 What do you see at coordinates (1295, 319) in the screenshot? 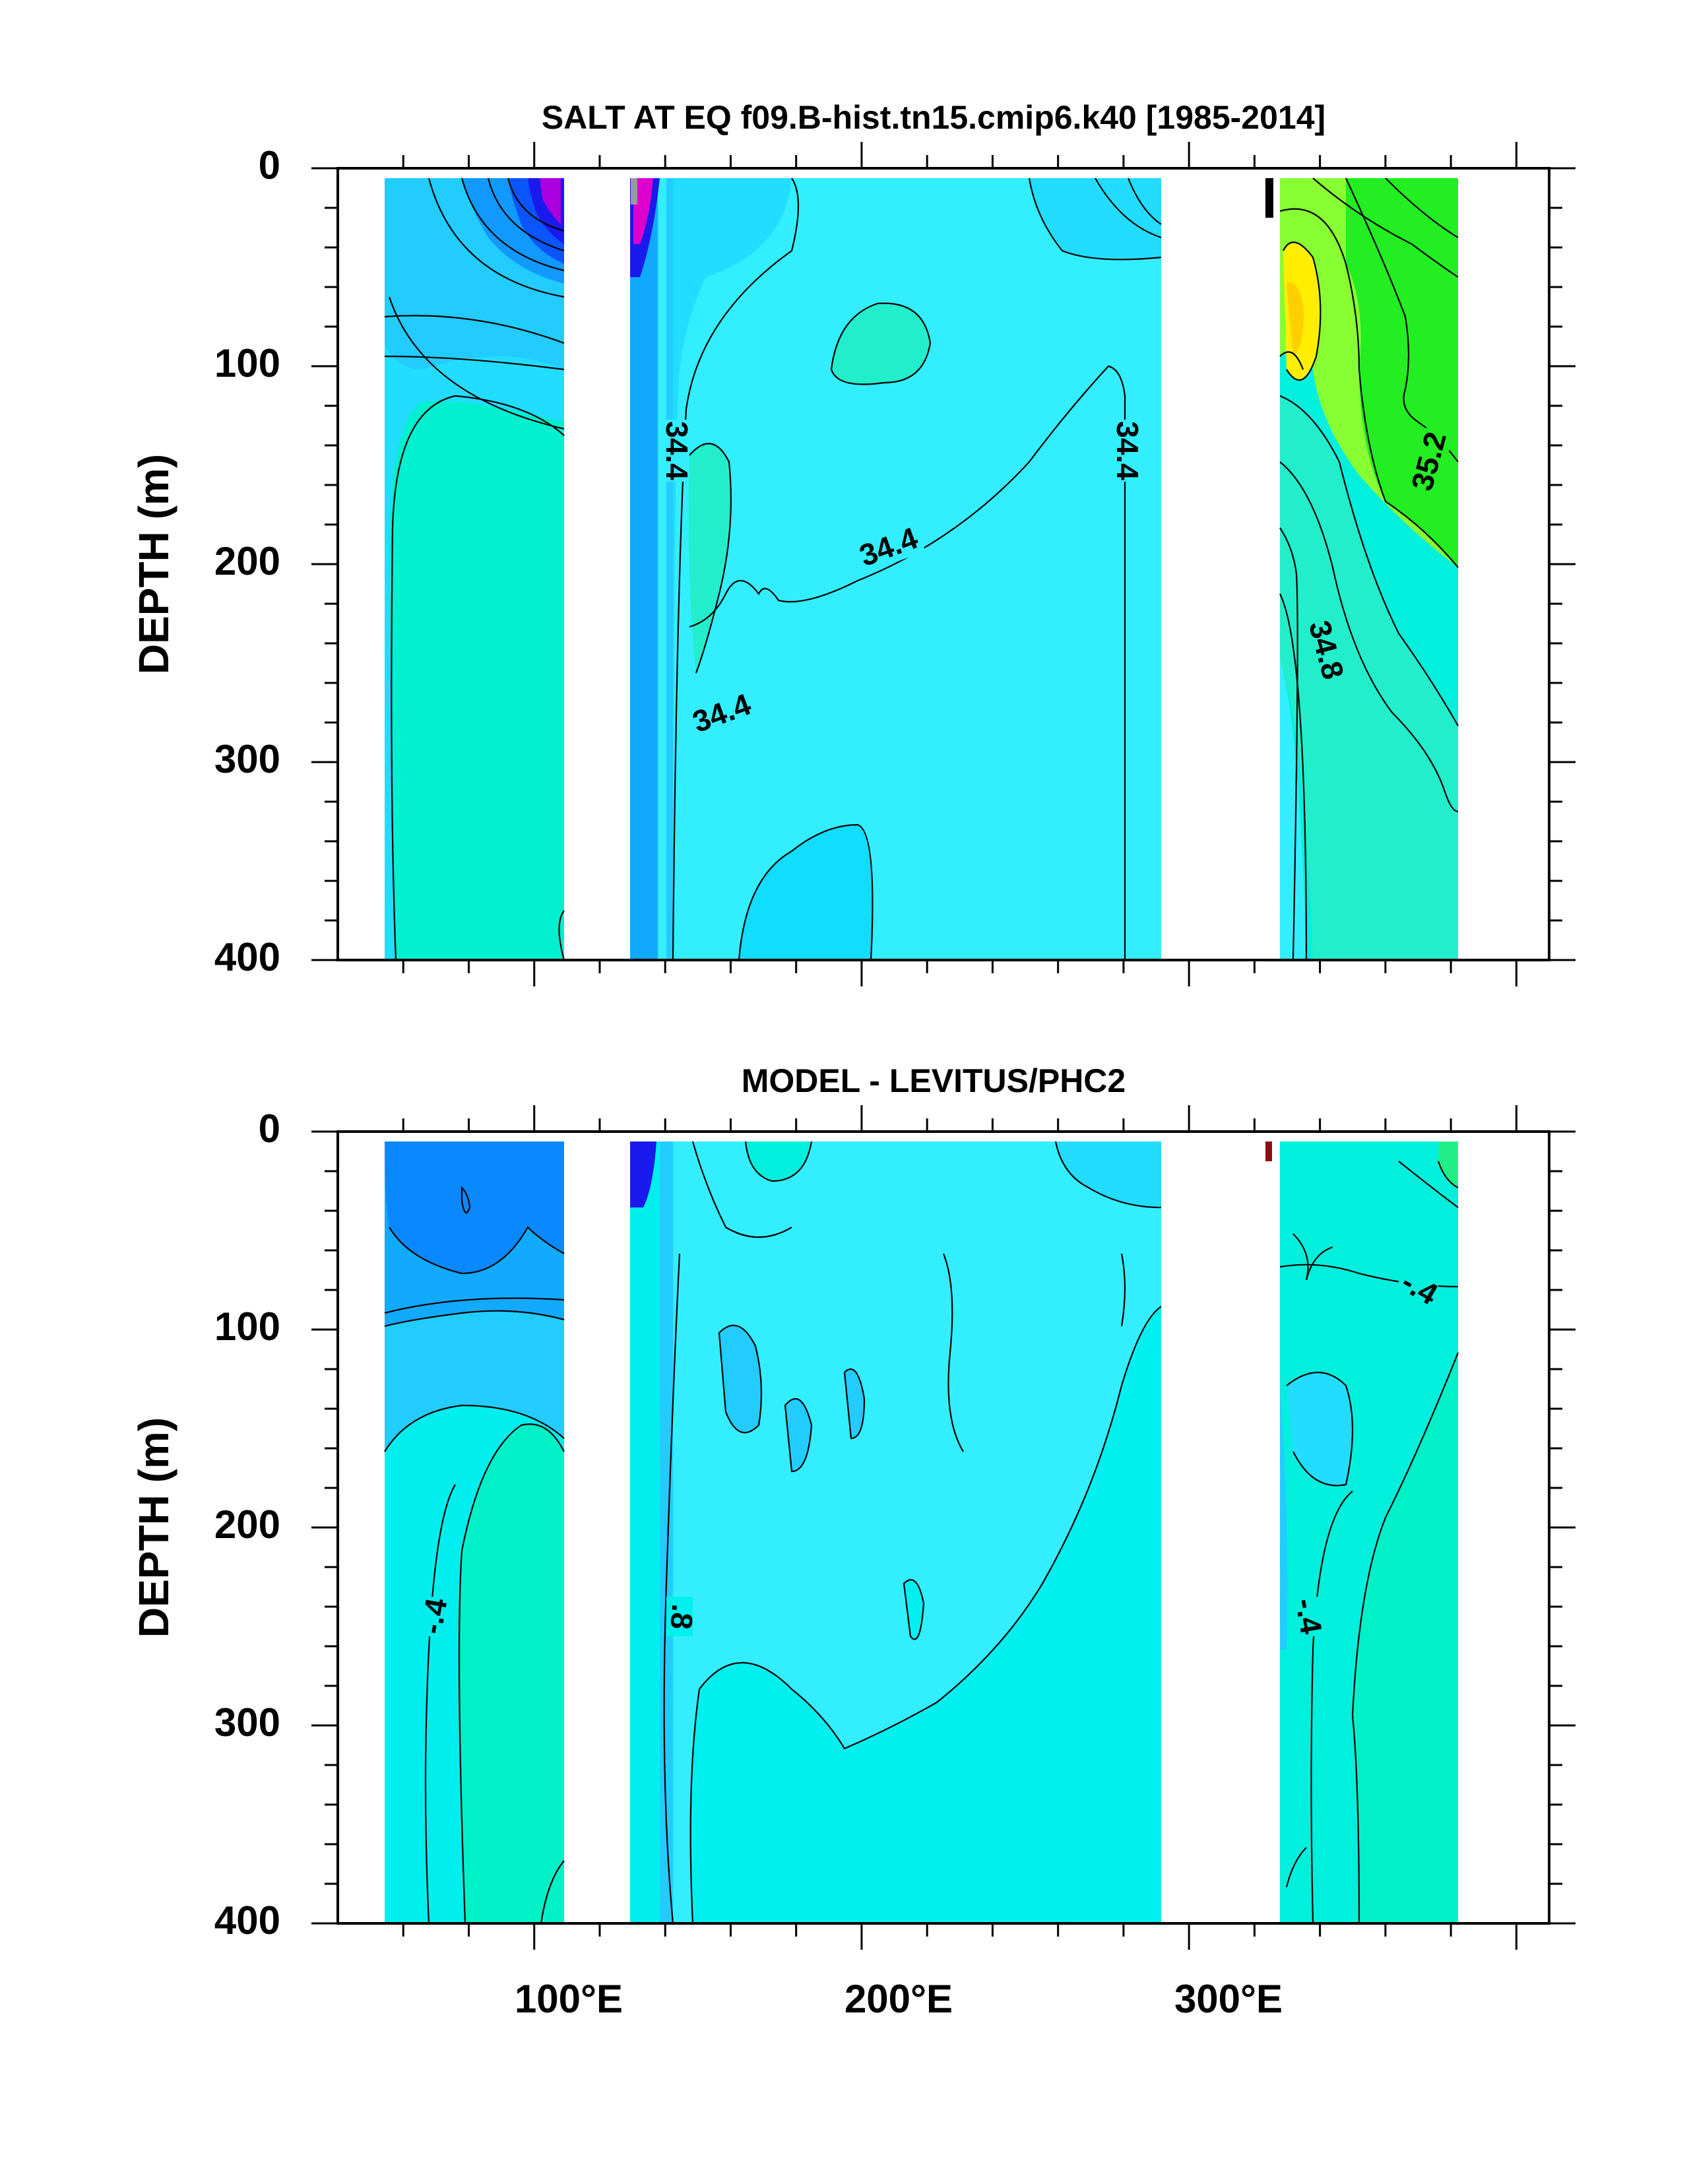
I see `fill-atl-gold` at bounding box center [1295, 319].